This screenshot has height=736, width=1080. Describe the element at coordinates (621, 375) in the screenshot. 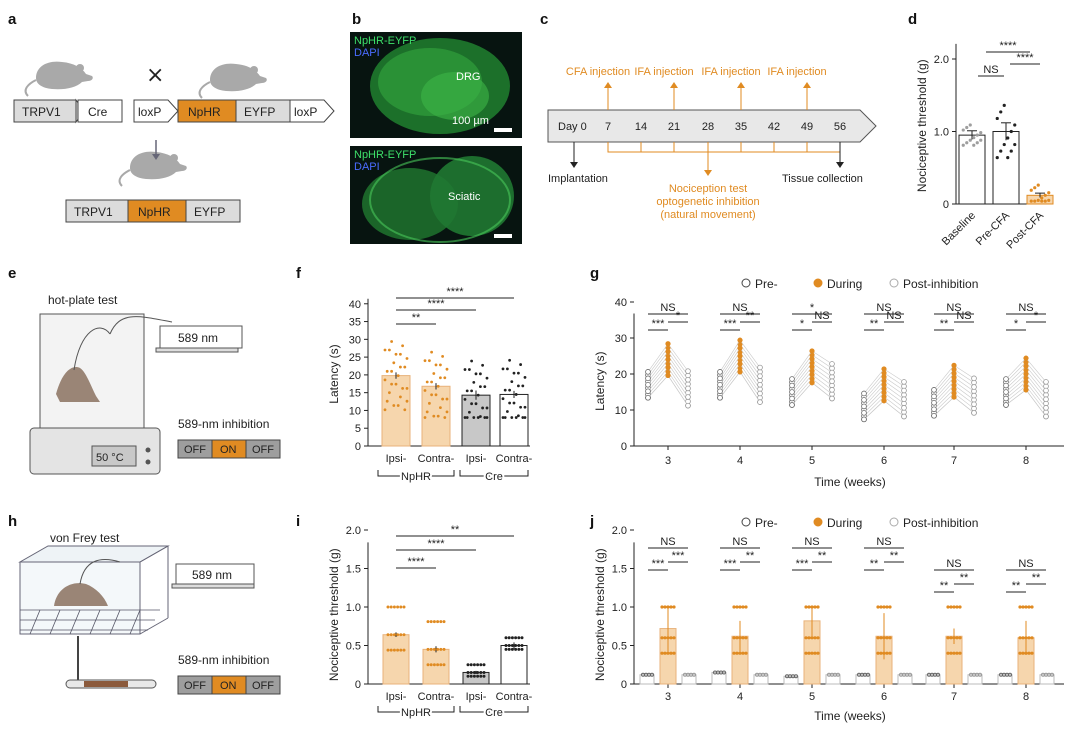

I see `y-tick-label: 20` at that location.